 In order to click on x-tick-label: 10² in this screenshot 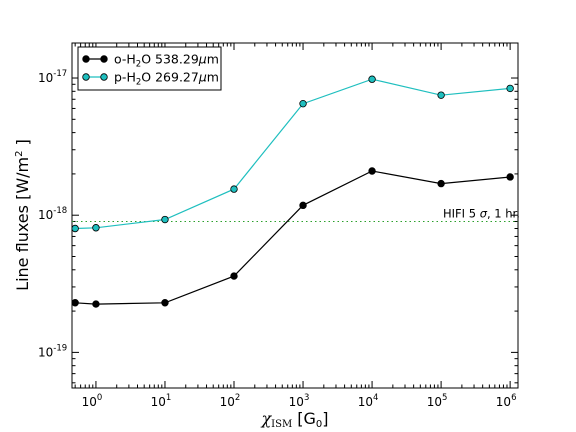, I will do `click(230, 401)`.